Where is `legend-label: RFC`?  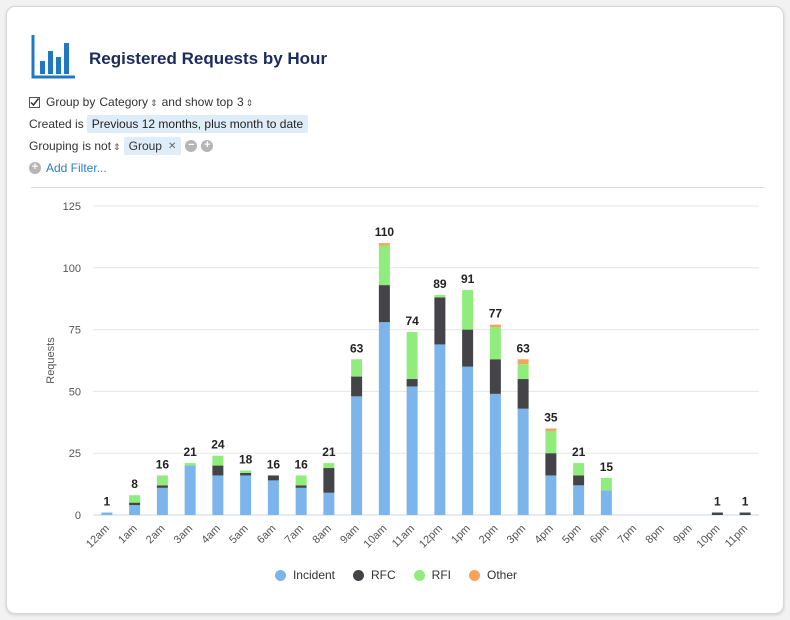 legend-label: RFC is located at coordinates (383, 575).